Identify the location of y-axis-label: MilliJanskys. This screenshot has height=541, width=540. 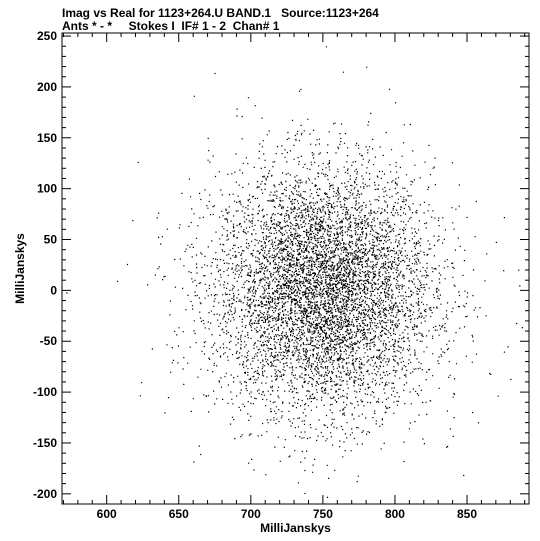
(20, 268).